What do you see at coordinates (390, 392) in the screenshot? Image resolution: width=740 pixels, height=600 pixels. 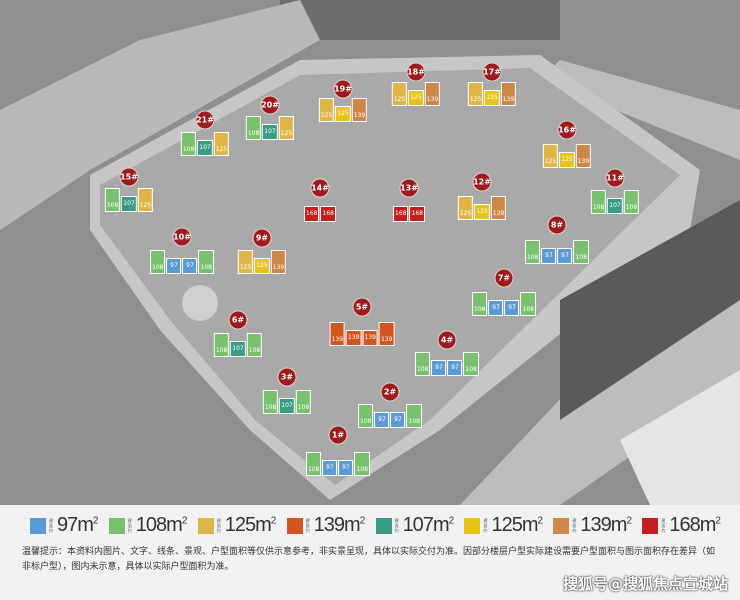 I see `building-number-tag: 2#` at bounding box center [390, 392].